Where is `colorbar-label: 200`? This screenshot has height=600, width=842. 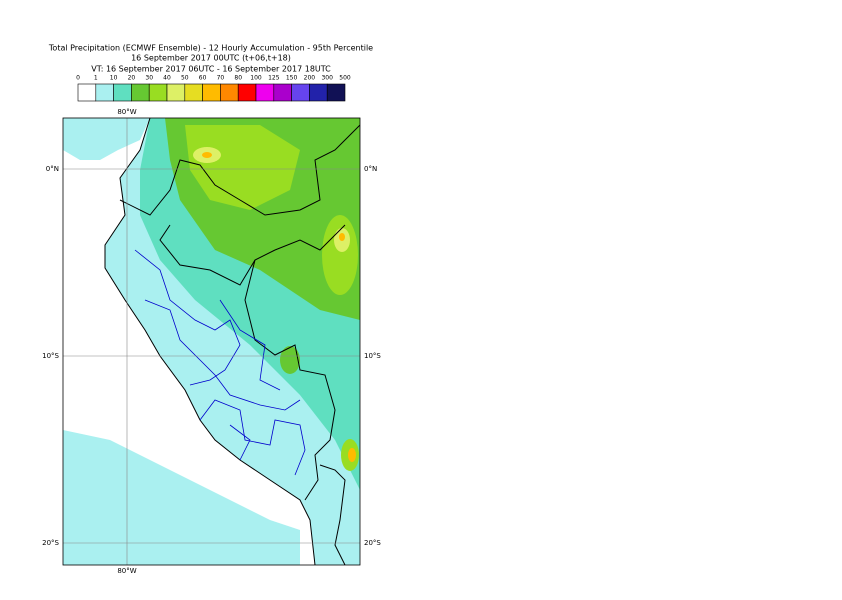 colorbar-label: 200 is located at coordinates (310, 78).